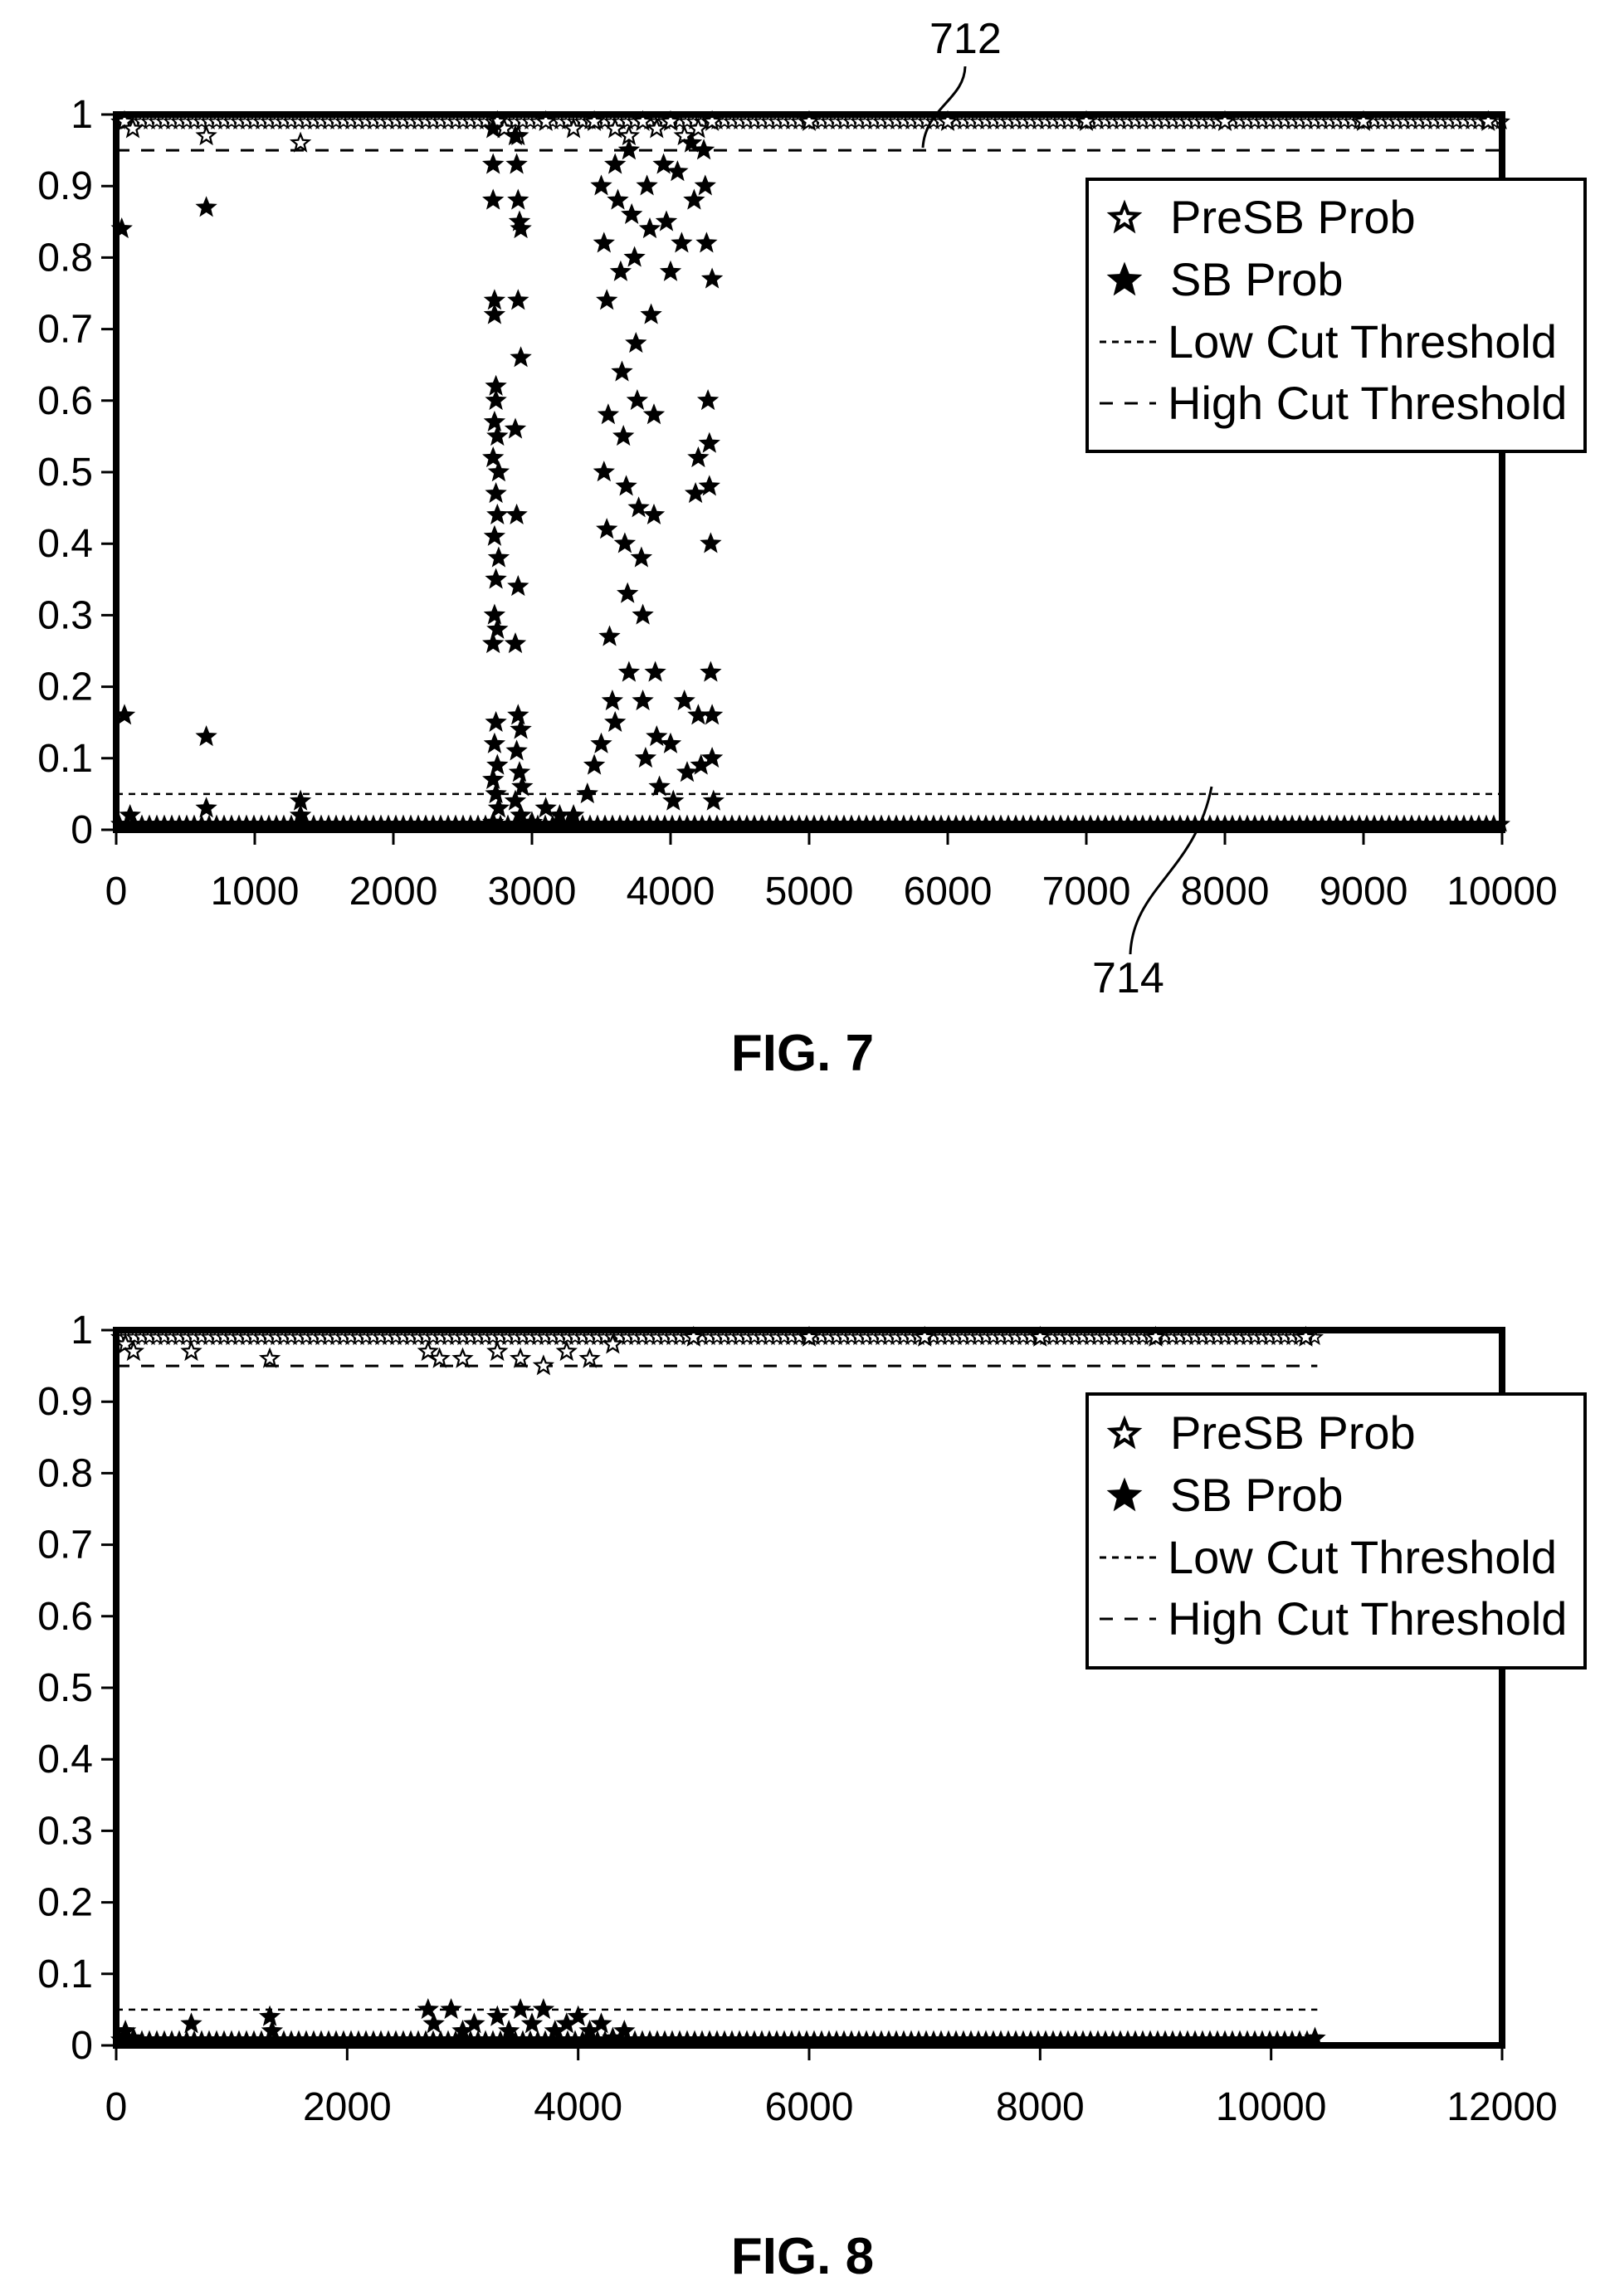 This screenshot has width=1605, height=2296. What do you see at coordinates (255, 892) in the screenshot?
I see `x-tick-label: 1000` at bounding box center [255, 892].